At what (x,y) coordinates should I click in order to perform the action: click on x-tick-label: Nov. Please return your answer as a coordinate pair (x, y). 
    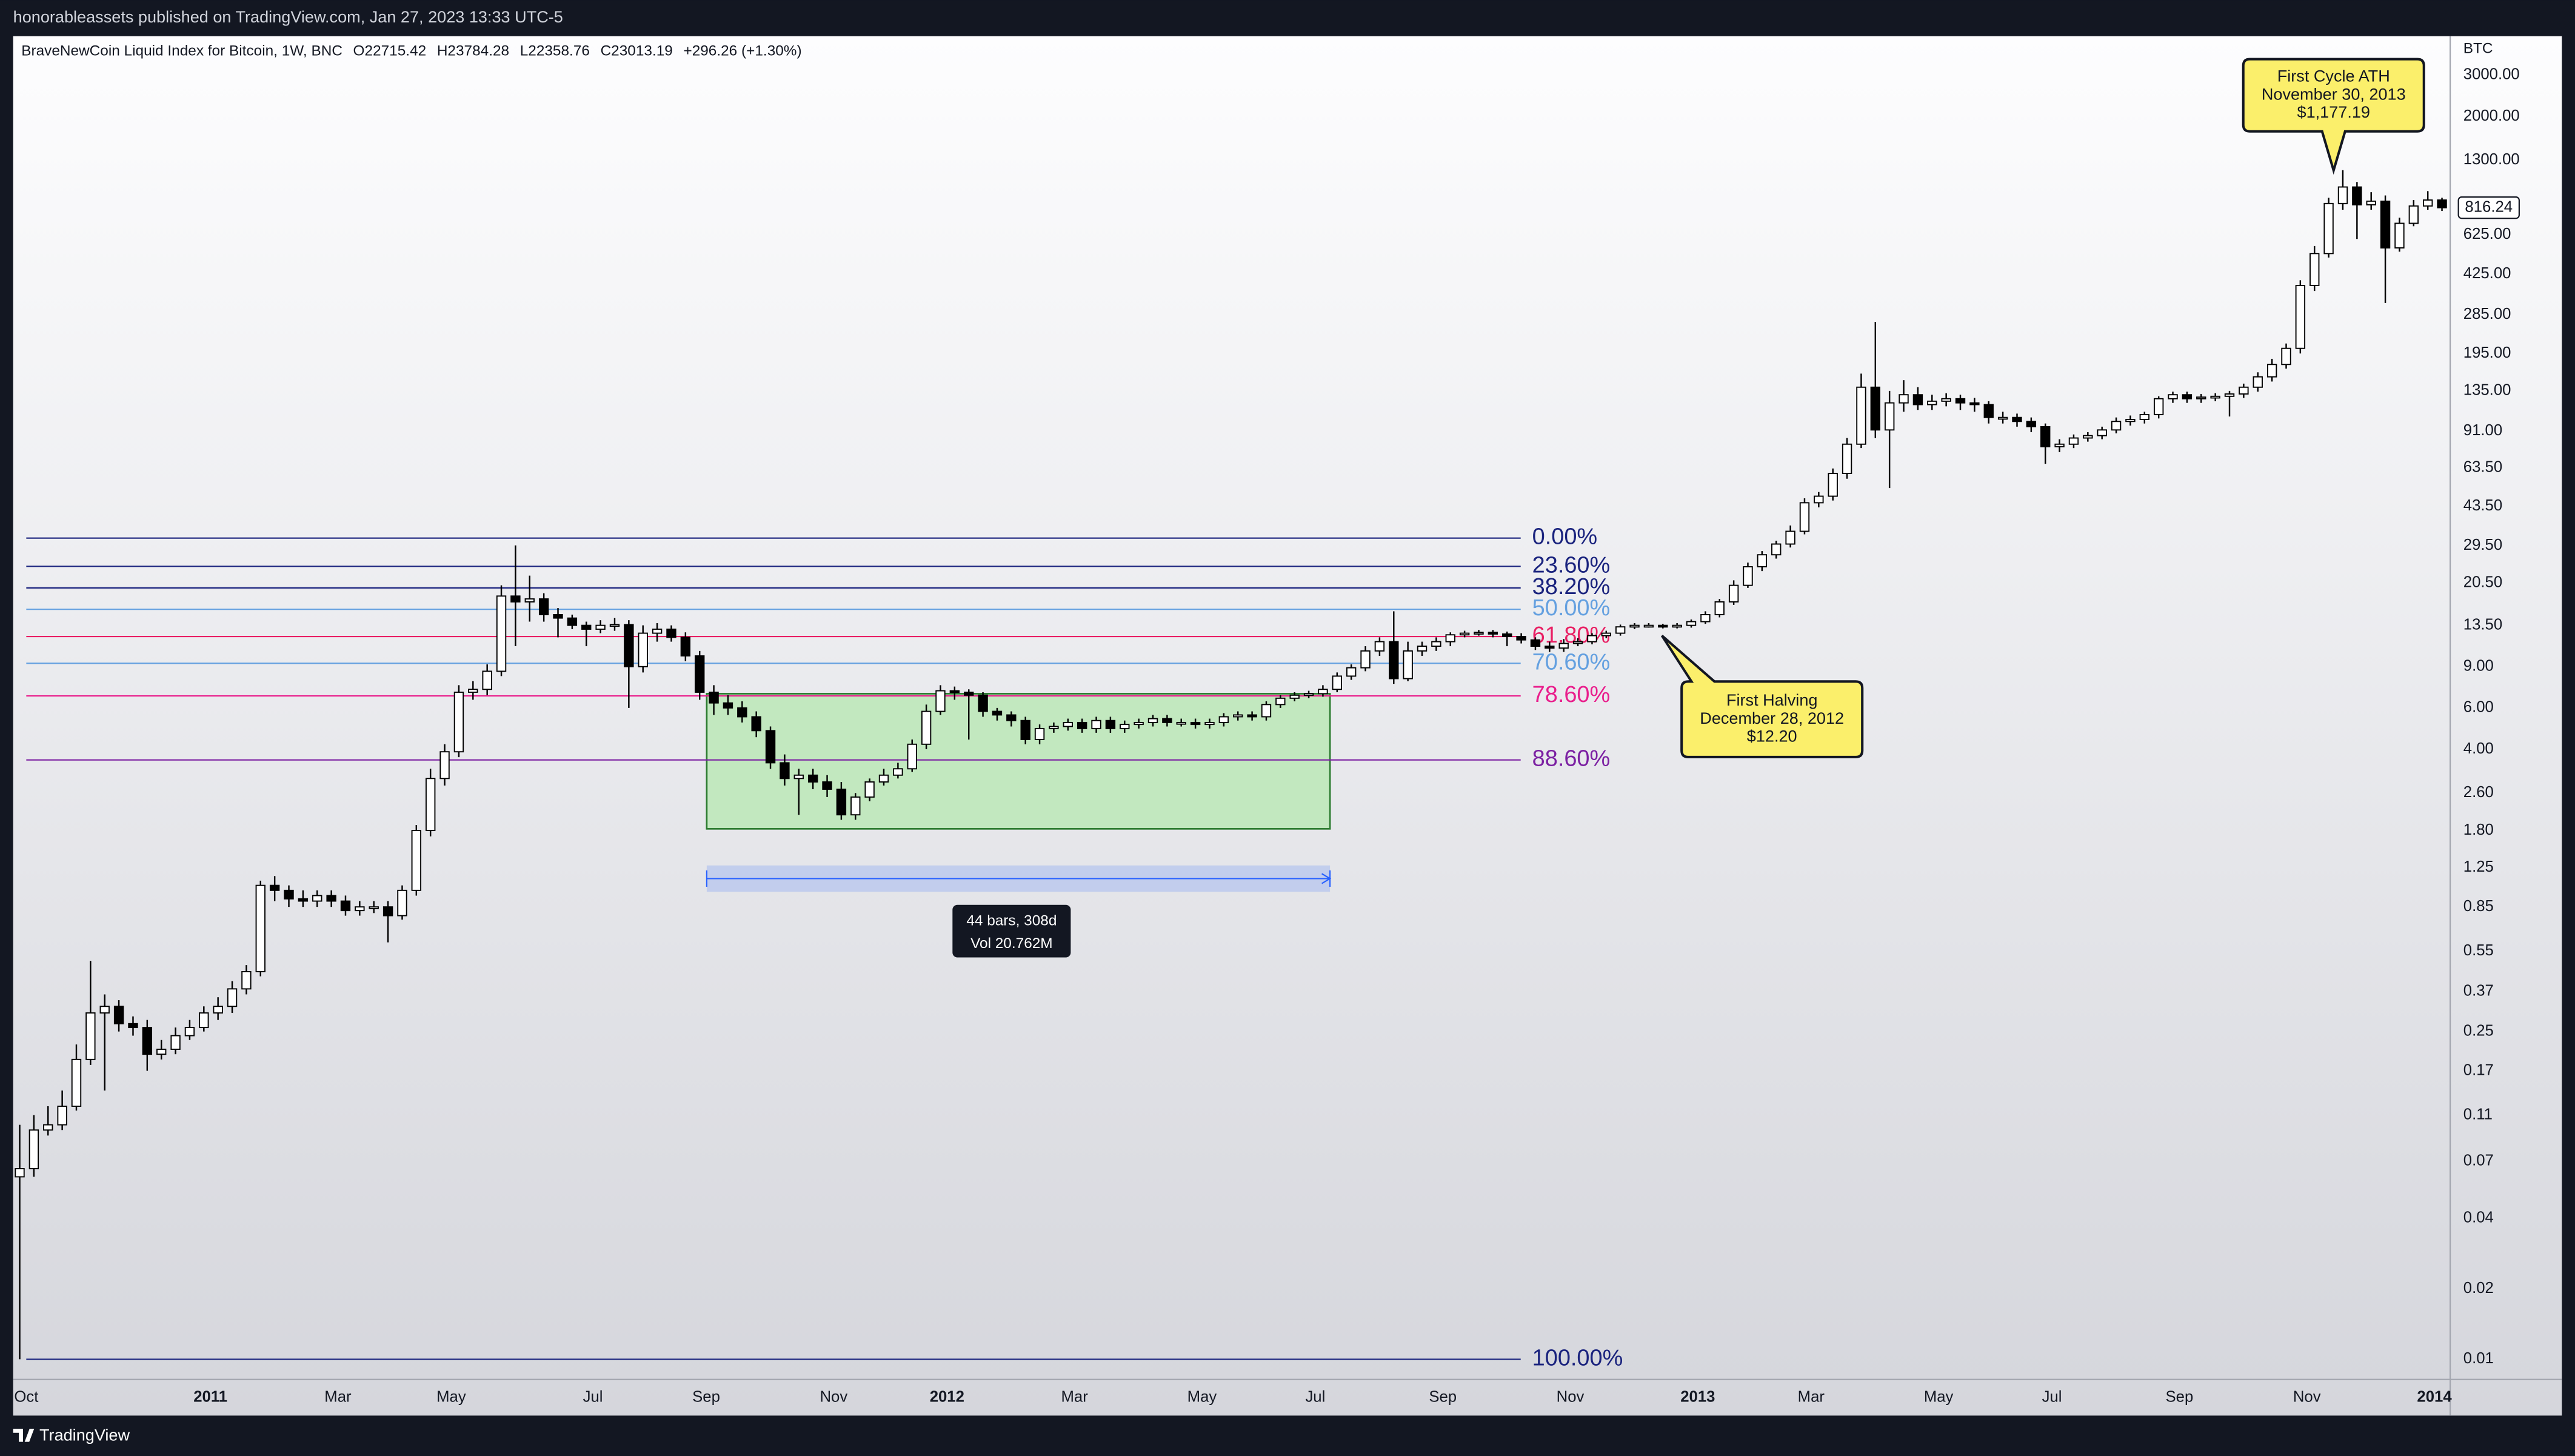
    Looking at the image, I should click on (2307, 1396).